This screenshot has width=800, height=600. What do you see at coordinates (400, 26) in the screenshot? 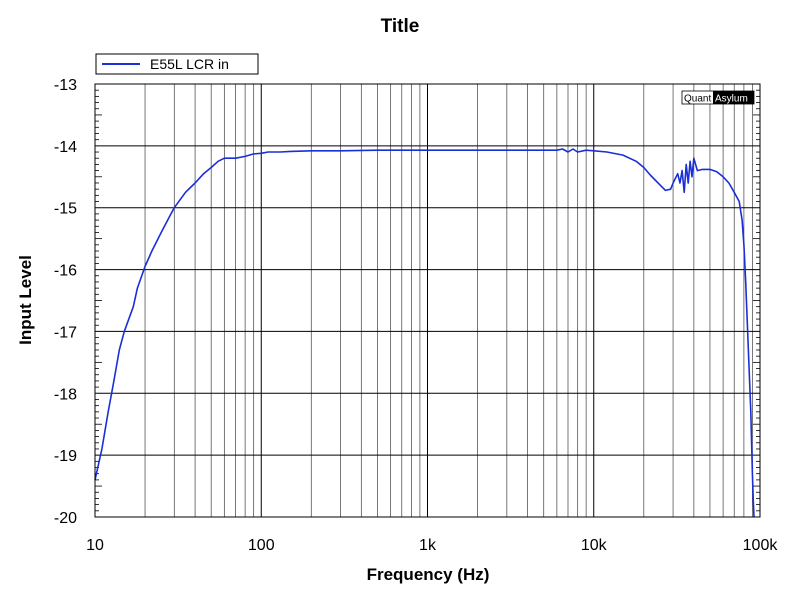
I see `chart-title: Title` at bounding box center [400, 26].